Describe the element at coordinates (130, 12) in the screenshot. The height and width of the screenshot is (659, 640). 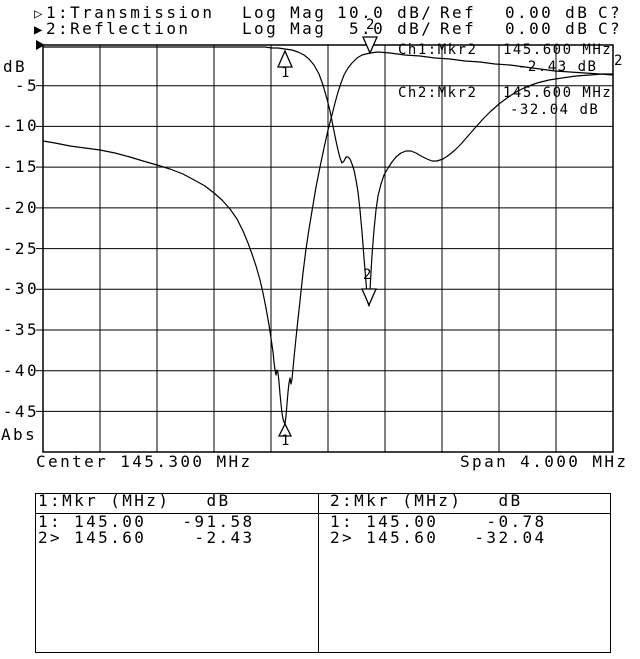
I see `ch1-title: 1:Transmission` at that location.